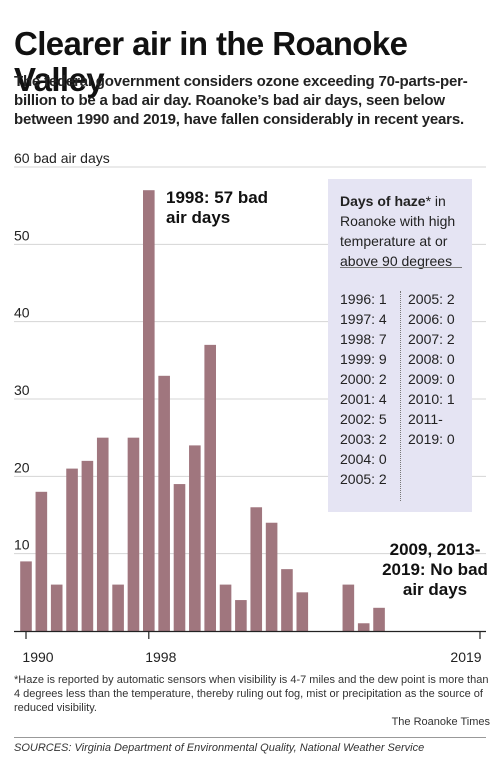 The image size is (500, 764). What do you see at coordinates (56, 607) in the screenshot?
I see `bar-1992` at bounding box center [56, 607].